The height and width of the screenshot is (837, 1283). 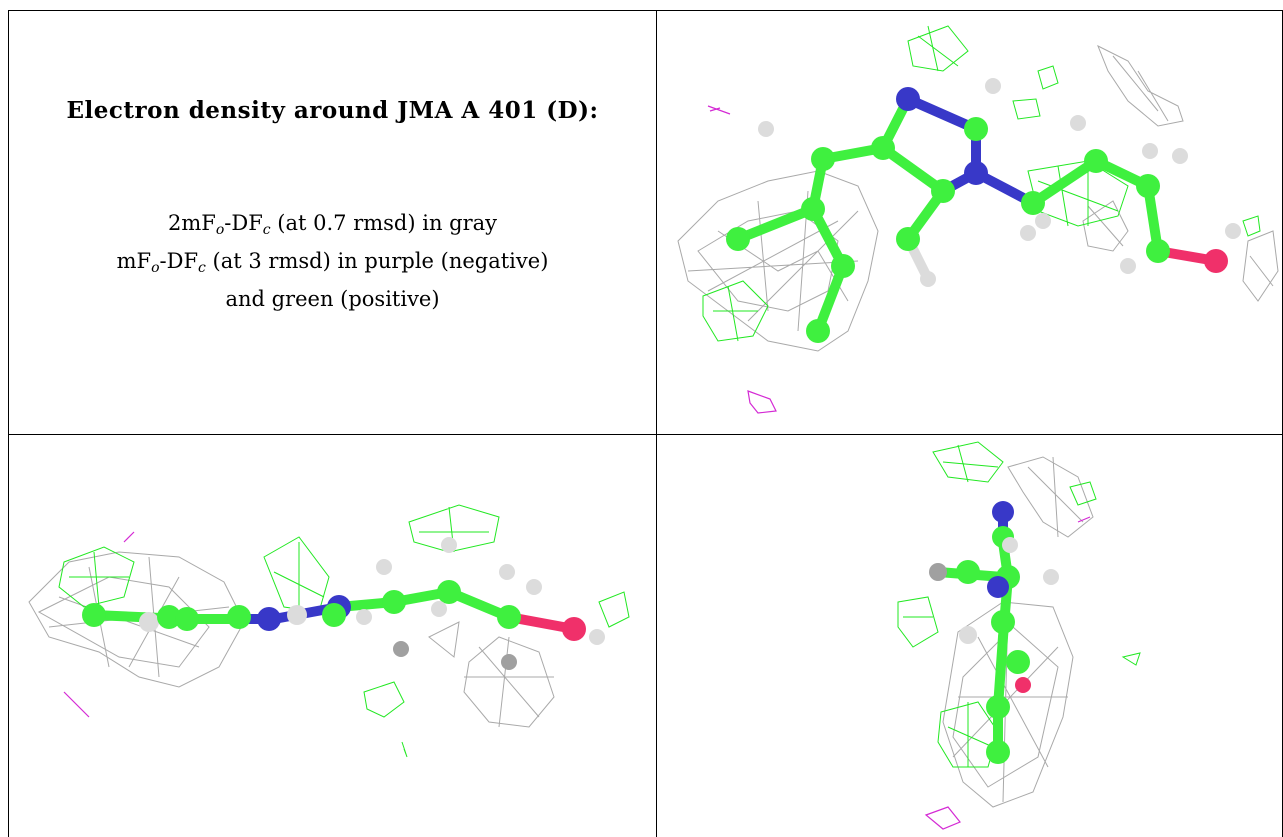 I want to click on gray-mesh, so click(x=291, y=639).